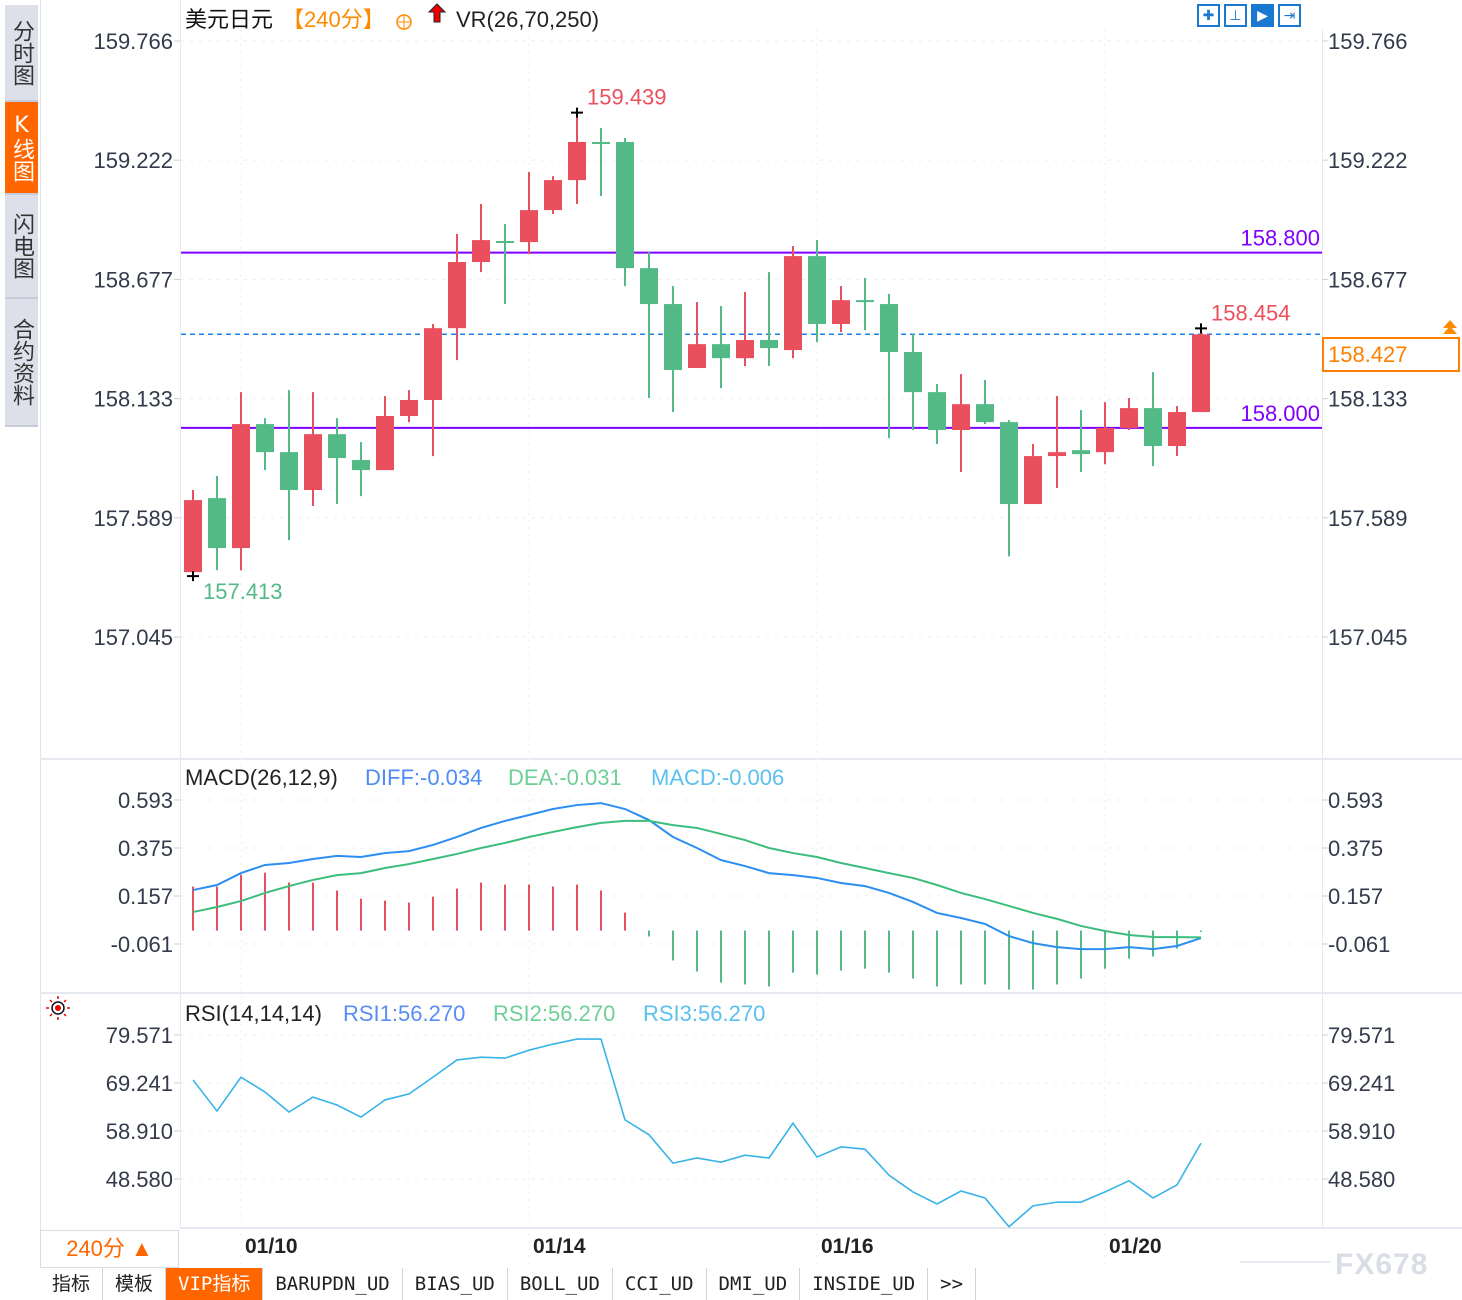  Describe the element at coordinates (1135, 1246) in the screenshot. I see `date-label: 01/20` at that location.